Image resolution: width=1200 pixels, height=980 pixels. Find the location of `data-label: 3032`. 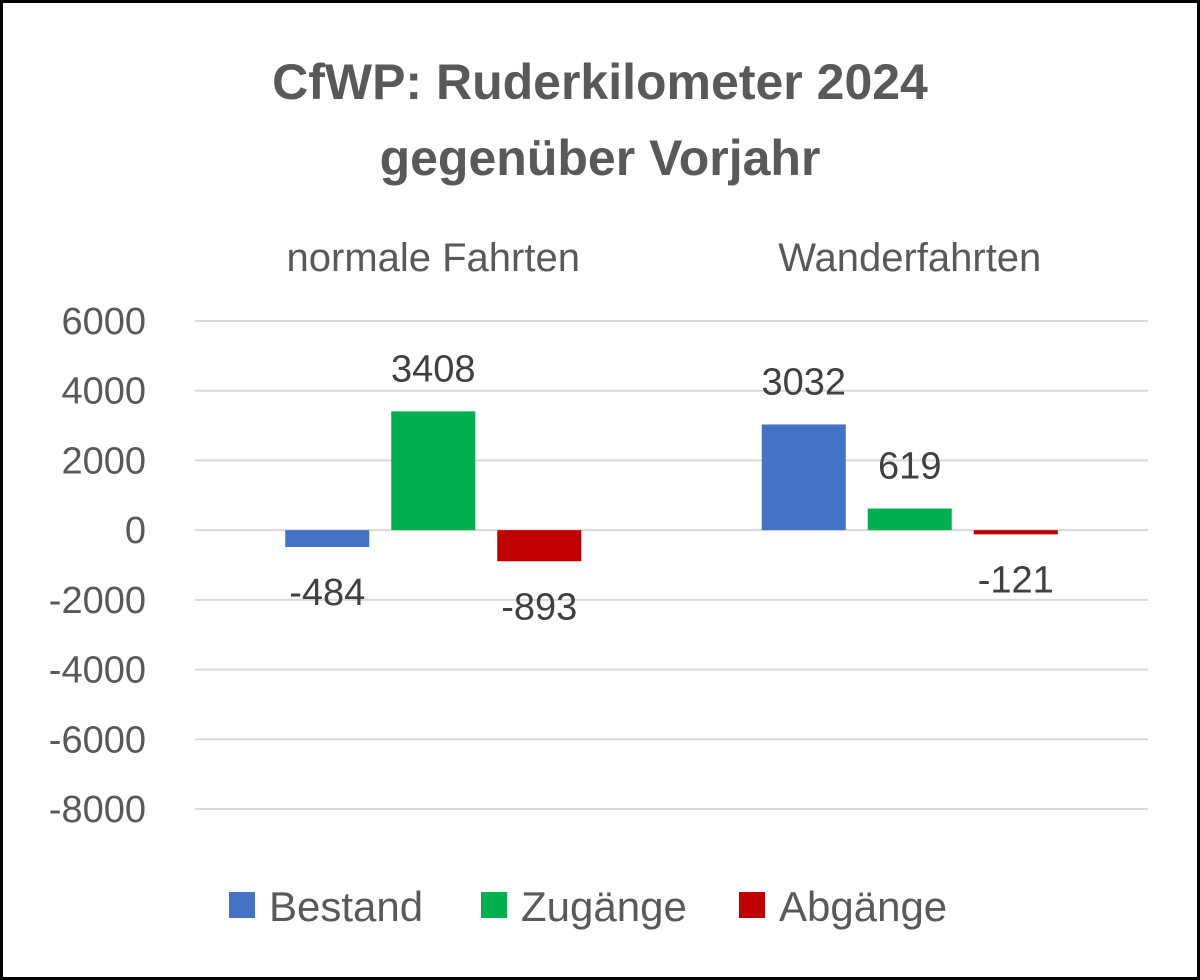

data-label: 3032 is located at coordinates (803, 382).